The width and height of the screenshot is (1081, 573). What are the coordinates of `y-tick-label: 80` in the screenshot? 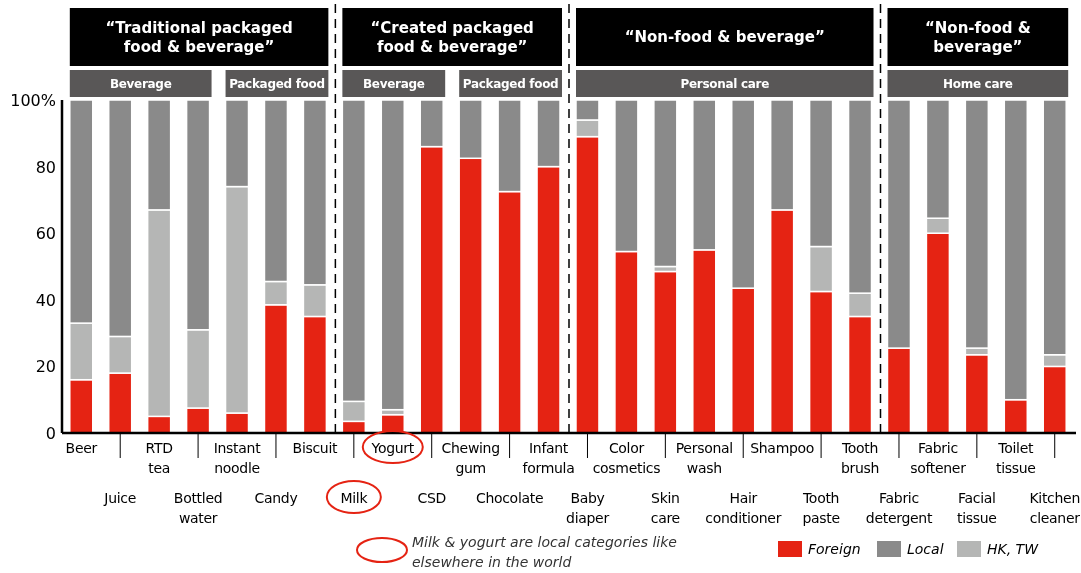 It's located at (45, 167).